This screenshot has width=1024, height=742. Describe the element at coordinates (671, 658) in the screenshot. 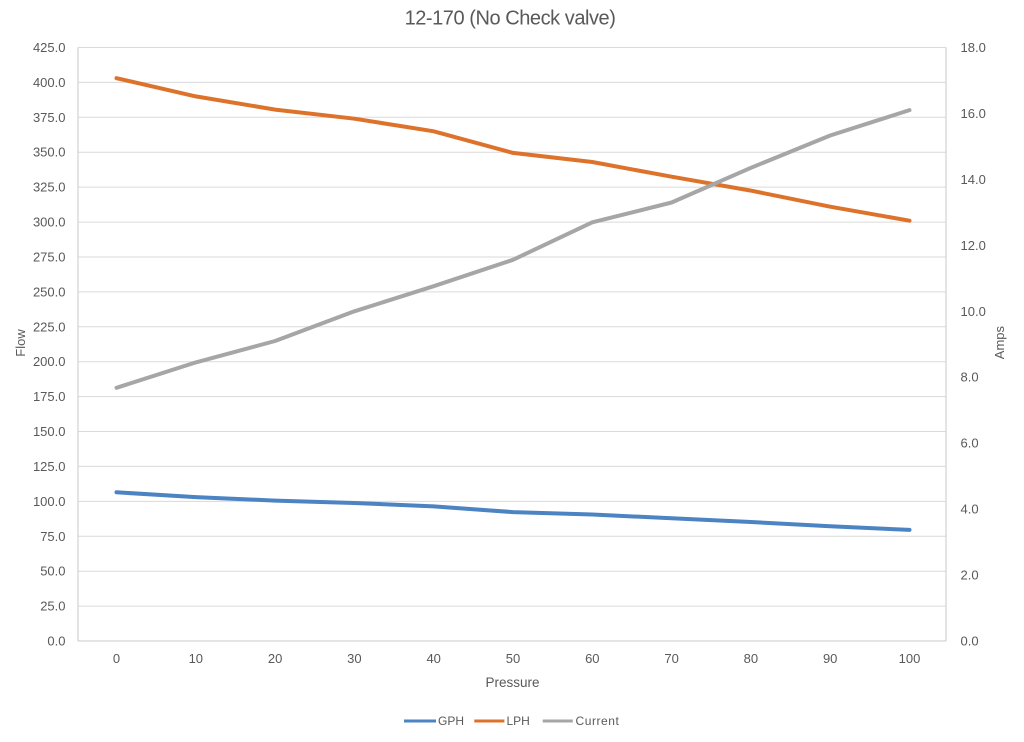

I see `svg-text: 70` at that location.